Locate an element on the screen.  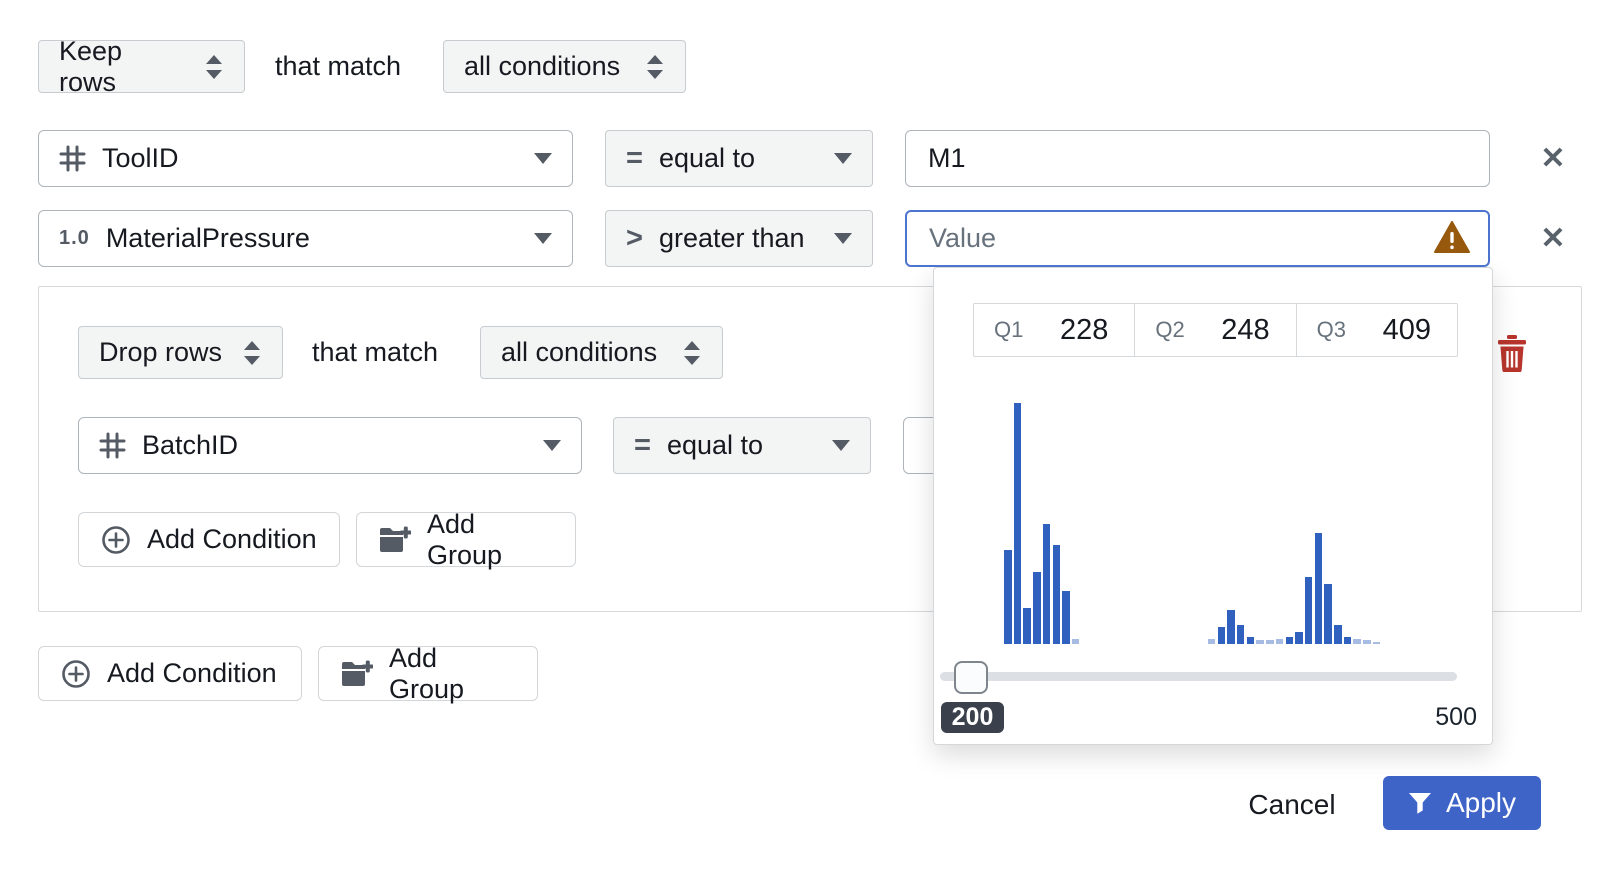
apply-label: Apply is located at coordinates (1481, 802).